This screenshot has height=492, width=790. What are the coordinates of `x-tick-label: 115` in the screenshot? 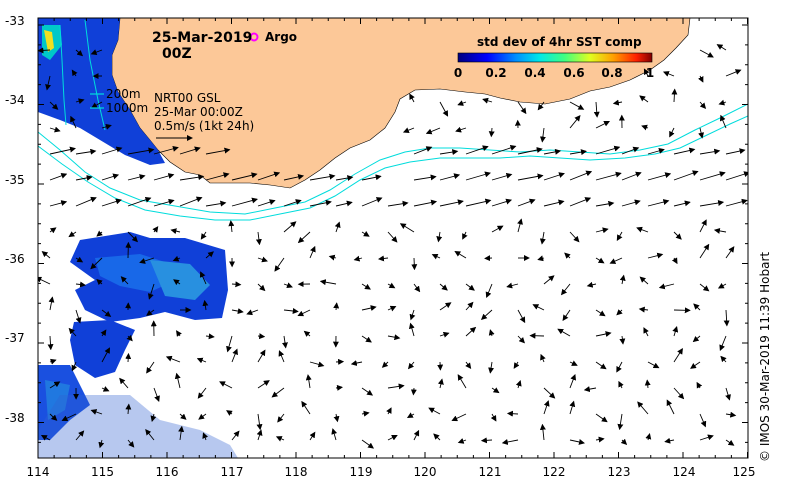 It's located at (102, 472).